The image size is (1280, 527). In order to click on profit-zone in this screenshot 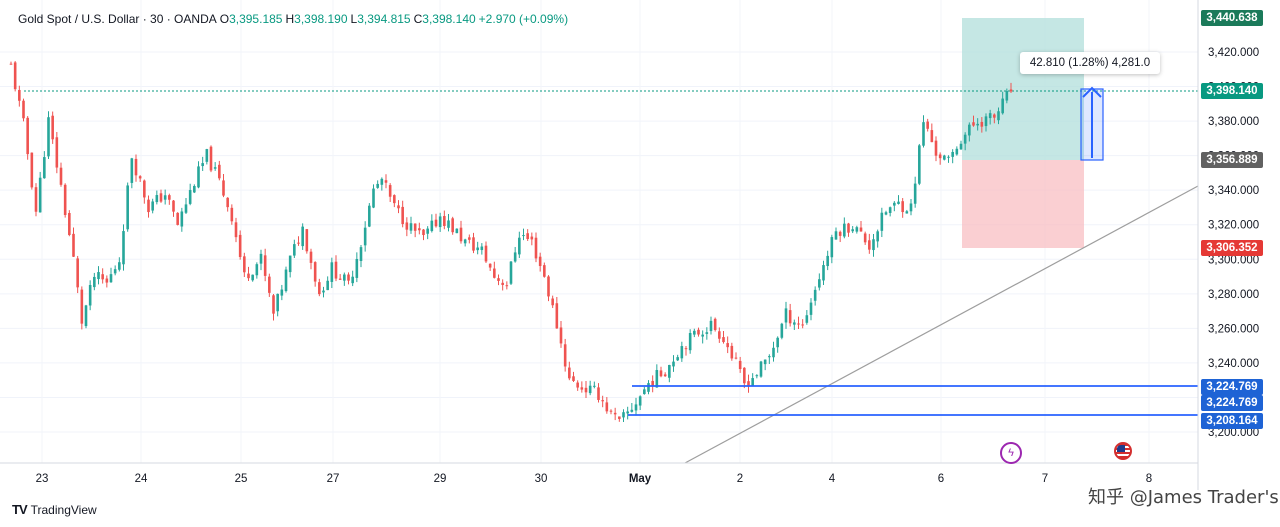, I will do `click(1023, 89)`.